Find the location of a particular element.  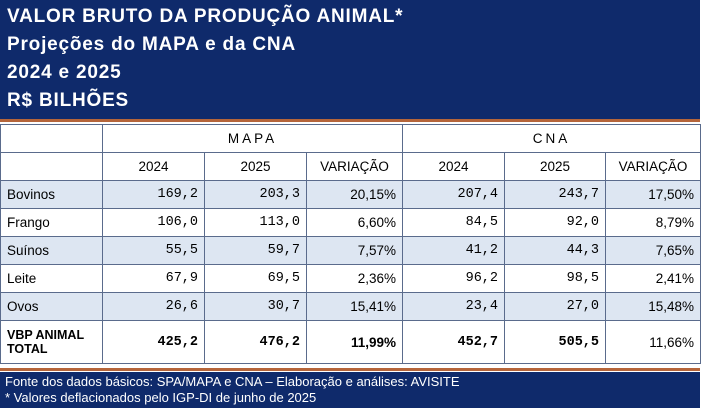

cell-value: 203,3 is located at coordinates (255, 194).